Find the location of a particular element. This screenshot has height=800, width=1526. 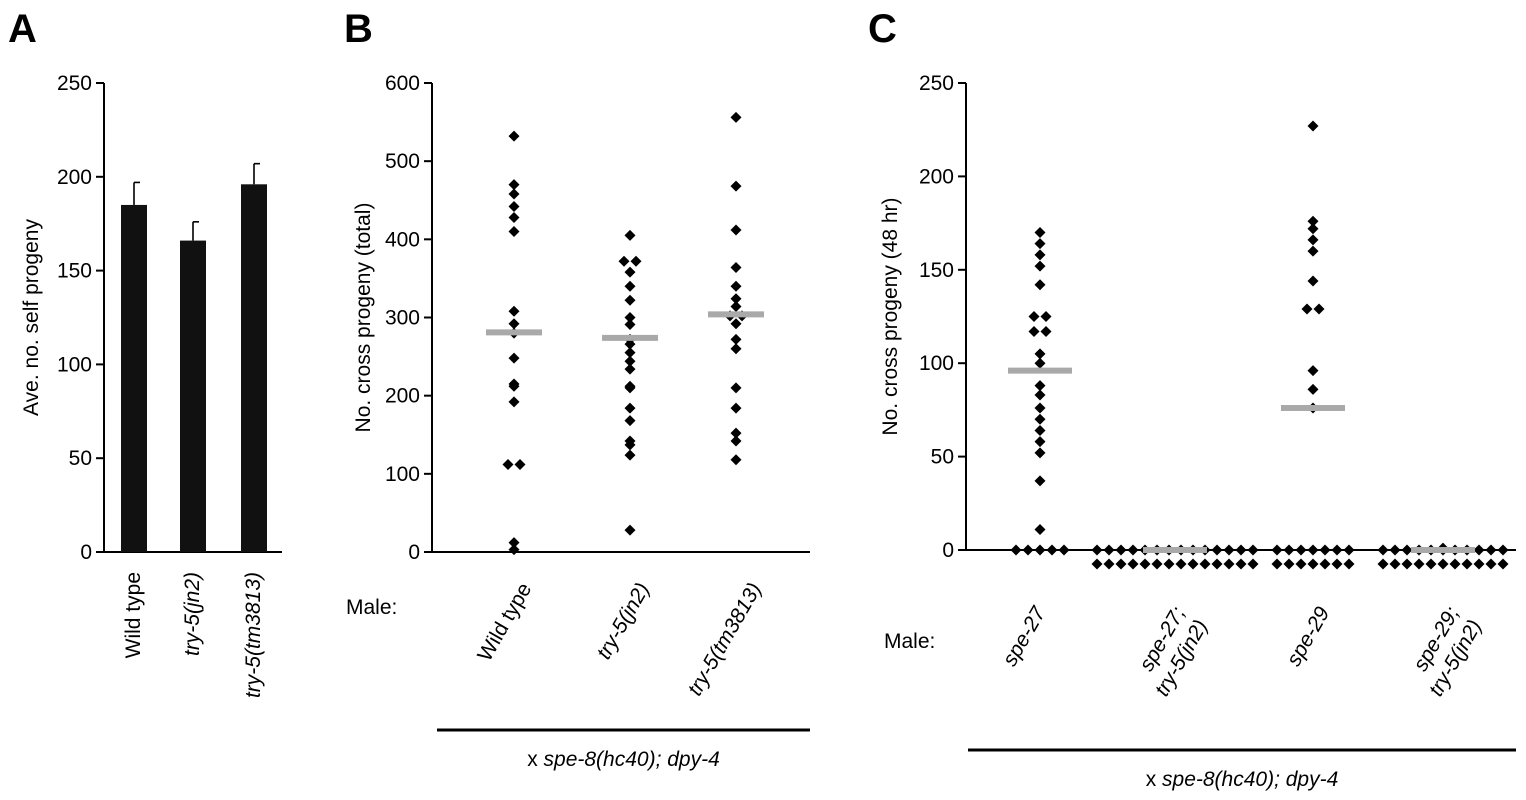

y-tick-label: 150 is located at coordinates (74, 271).